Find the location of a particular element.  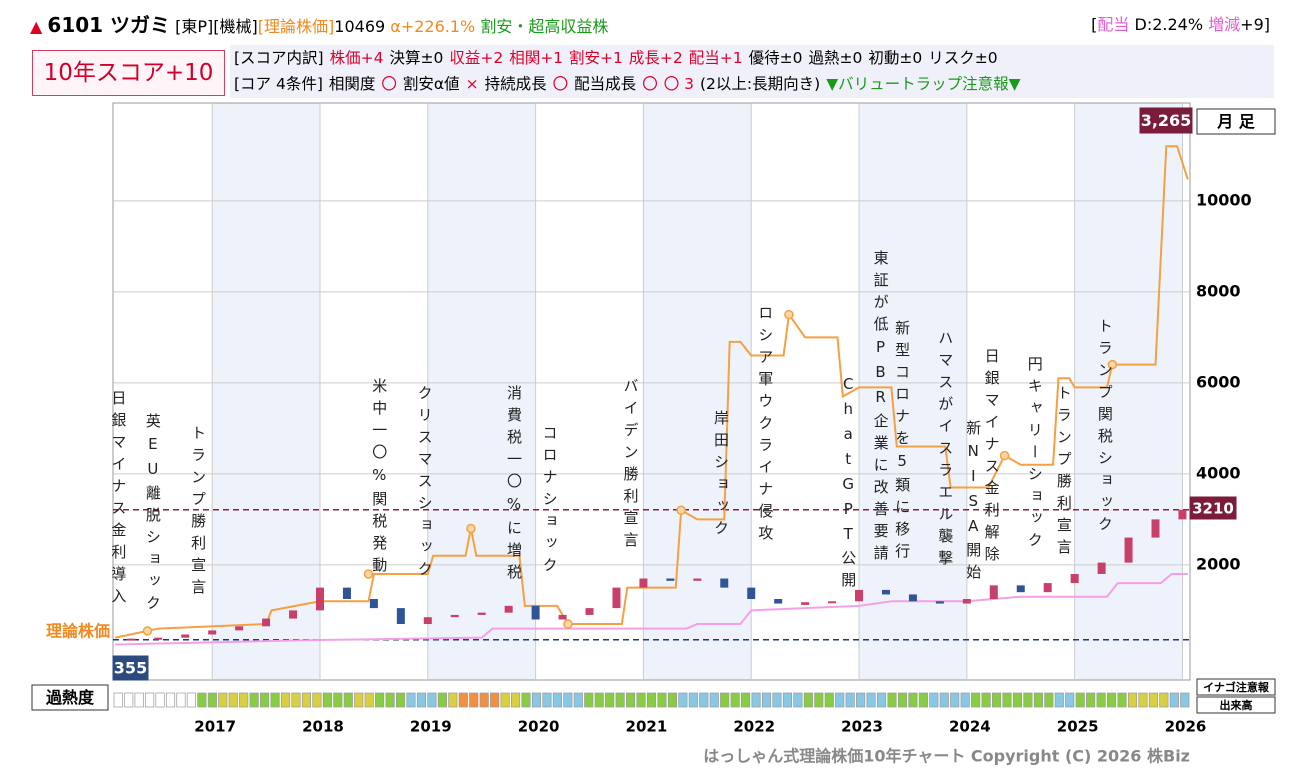

x-tick-label: 2019 is located at coordinates (431, 727).